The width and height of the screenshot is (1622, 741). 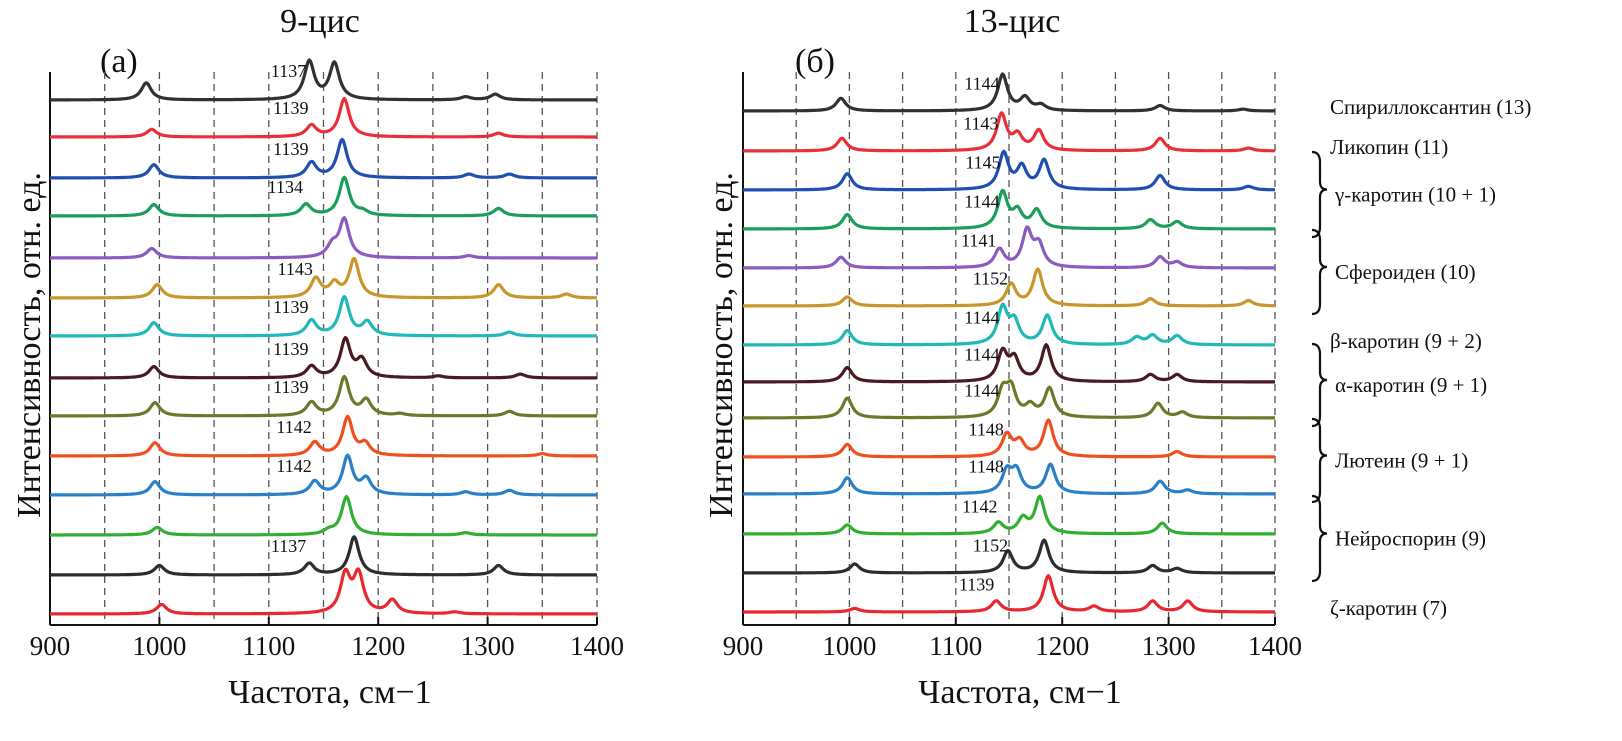 I want to click on legend-entry: α-каротин (9 + 1), so click(x=1411, y=385).